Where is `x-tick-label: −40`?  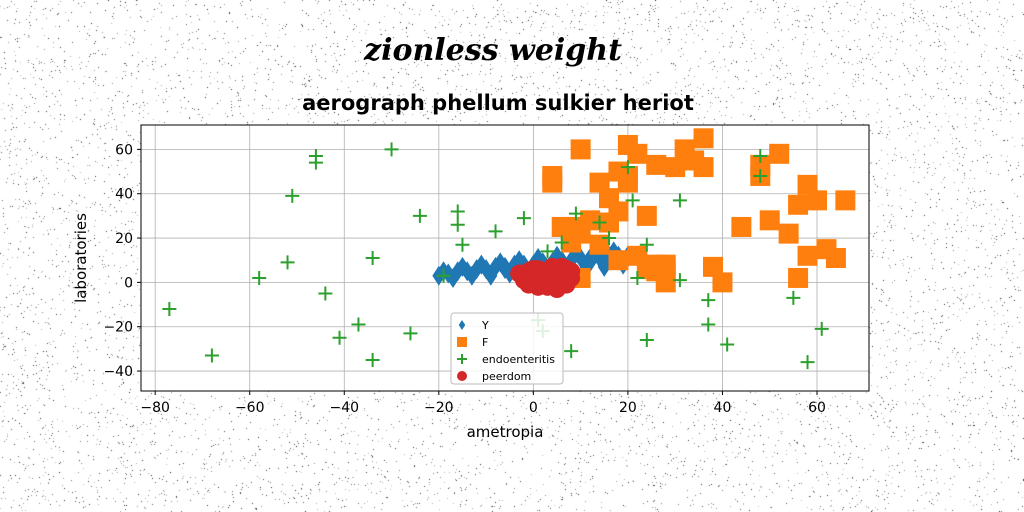 x-tick-label: −40 is located at coordinates (344, 408).